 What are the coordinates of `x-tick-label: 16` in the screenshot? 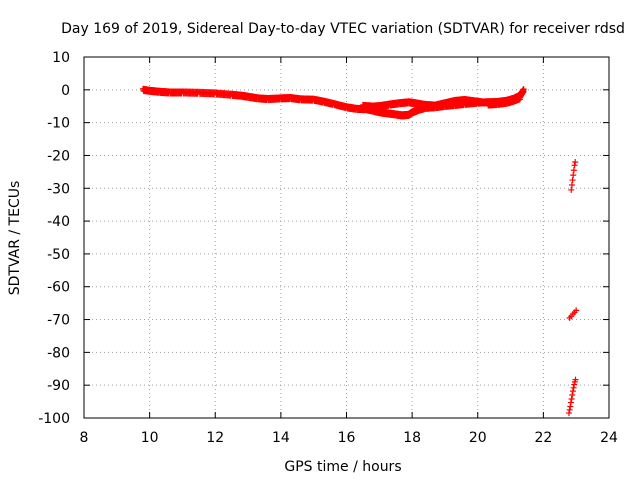 It's located at (347, 438).